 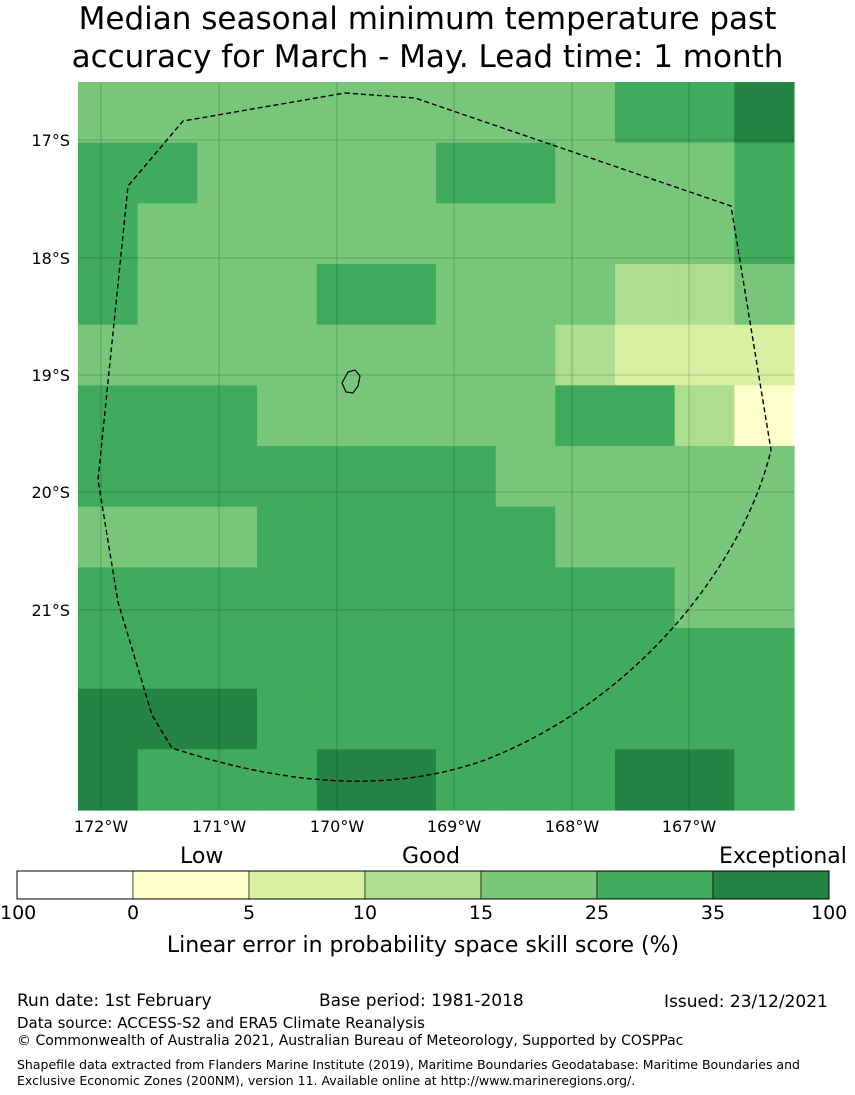 I want to click on title-line-1: Median seasonal minimum temperature past, so click(x=427, y=19).